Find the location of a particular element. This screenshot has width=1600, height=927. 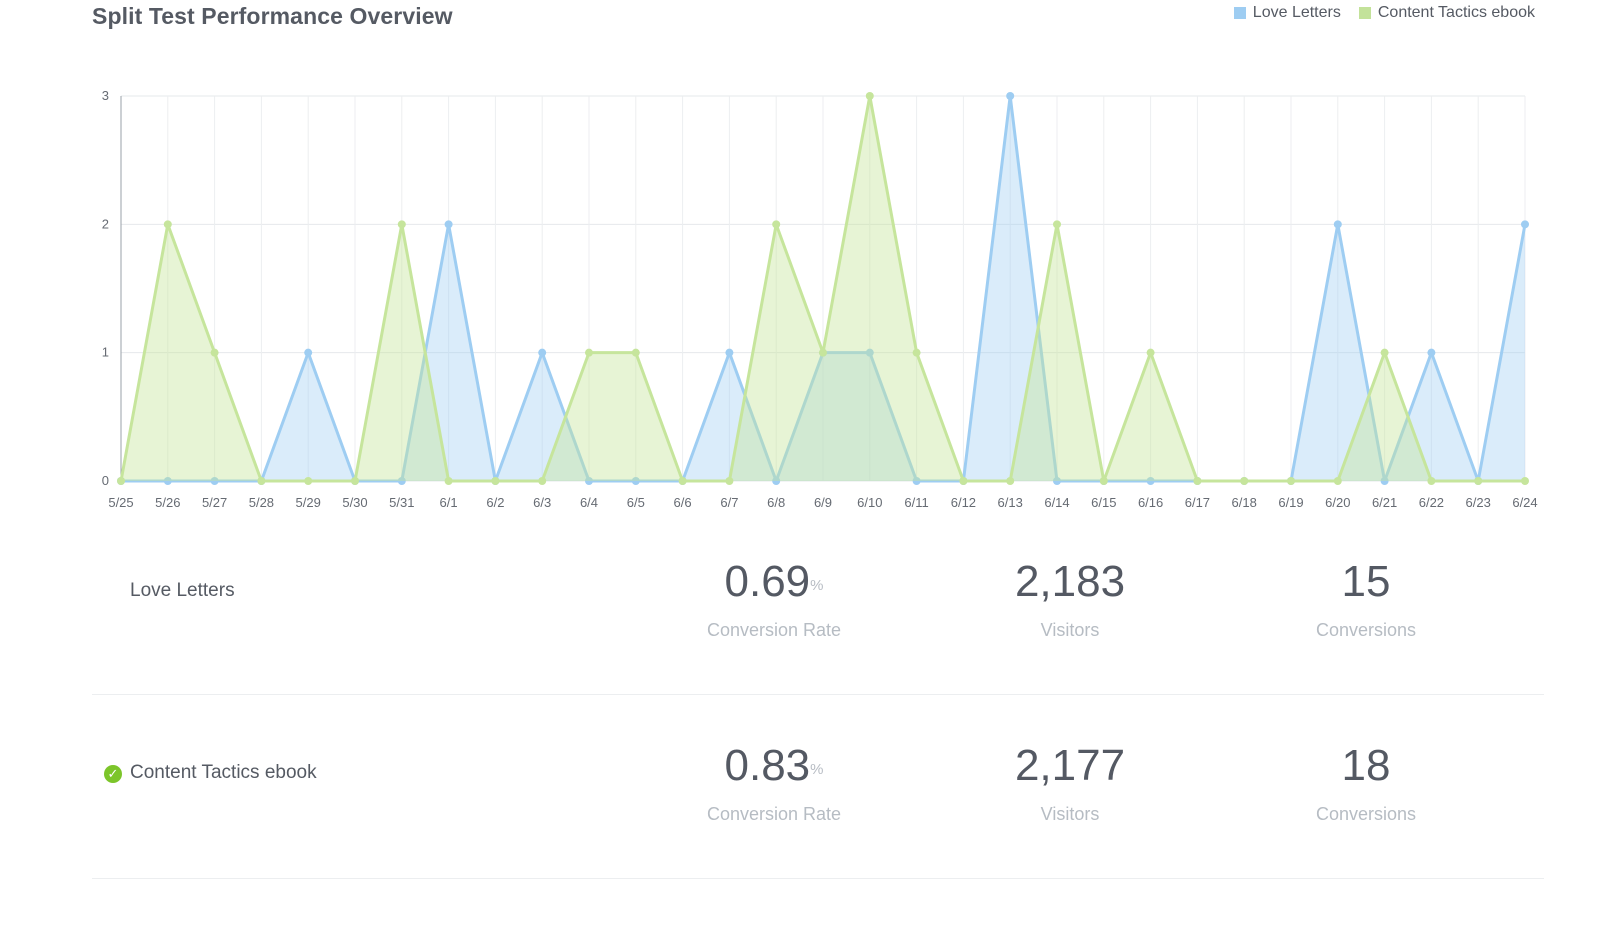

variant-name: Love Letters is located at coordinates (182, 590).